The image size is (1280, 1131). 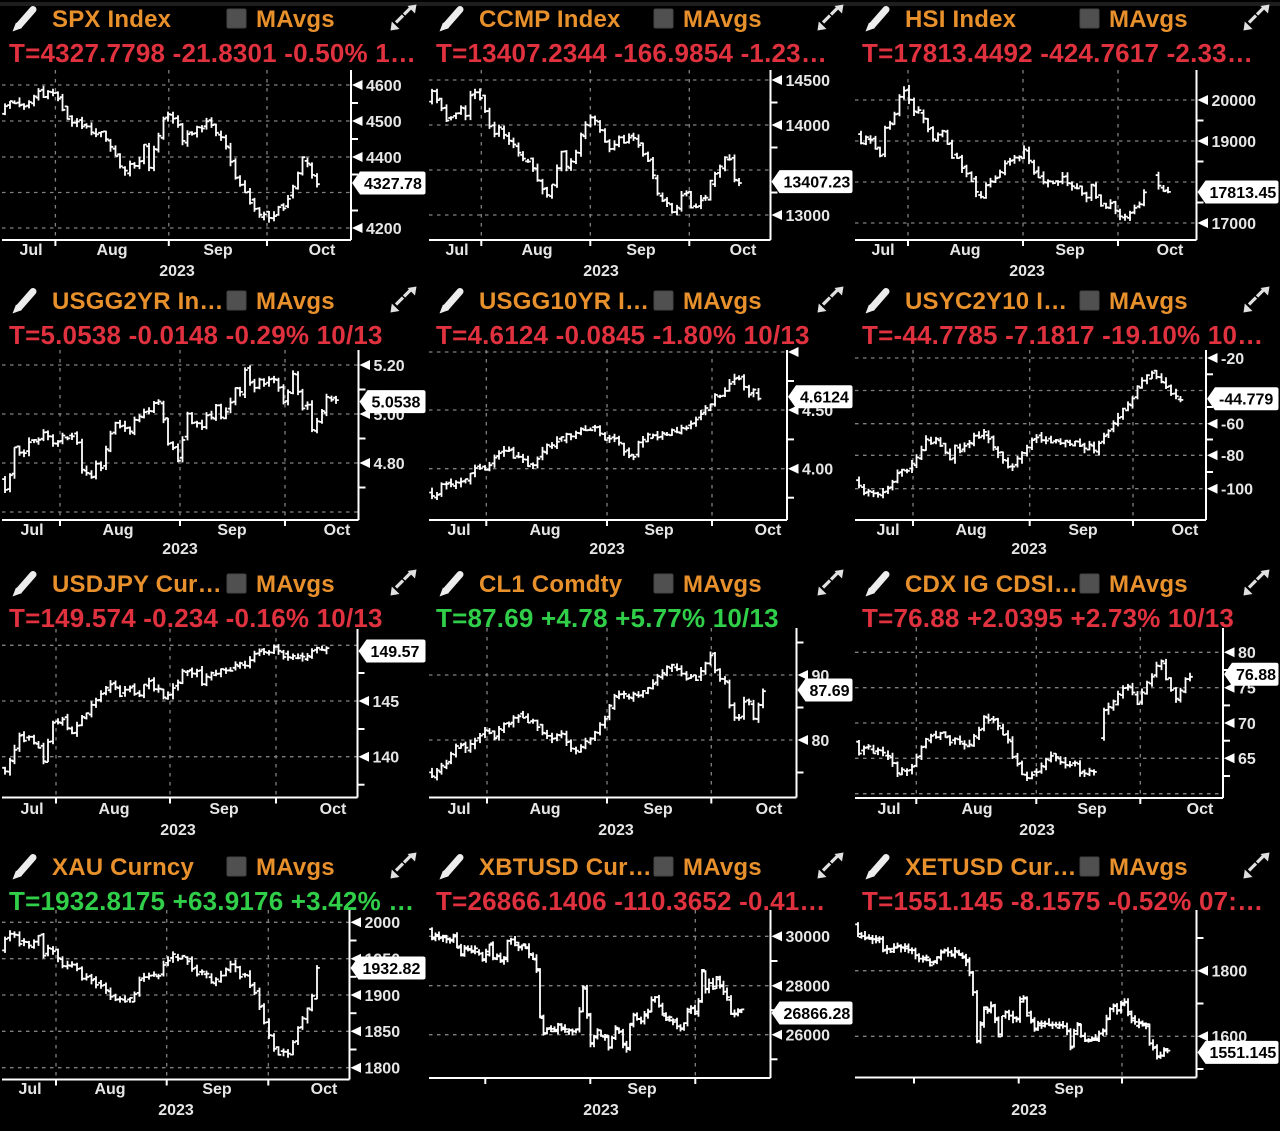 What do you see at coordinates (392, 969) in the screenshot?
I see `svg-text: 1932.82` at bounding box center [392, 969].